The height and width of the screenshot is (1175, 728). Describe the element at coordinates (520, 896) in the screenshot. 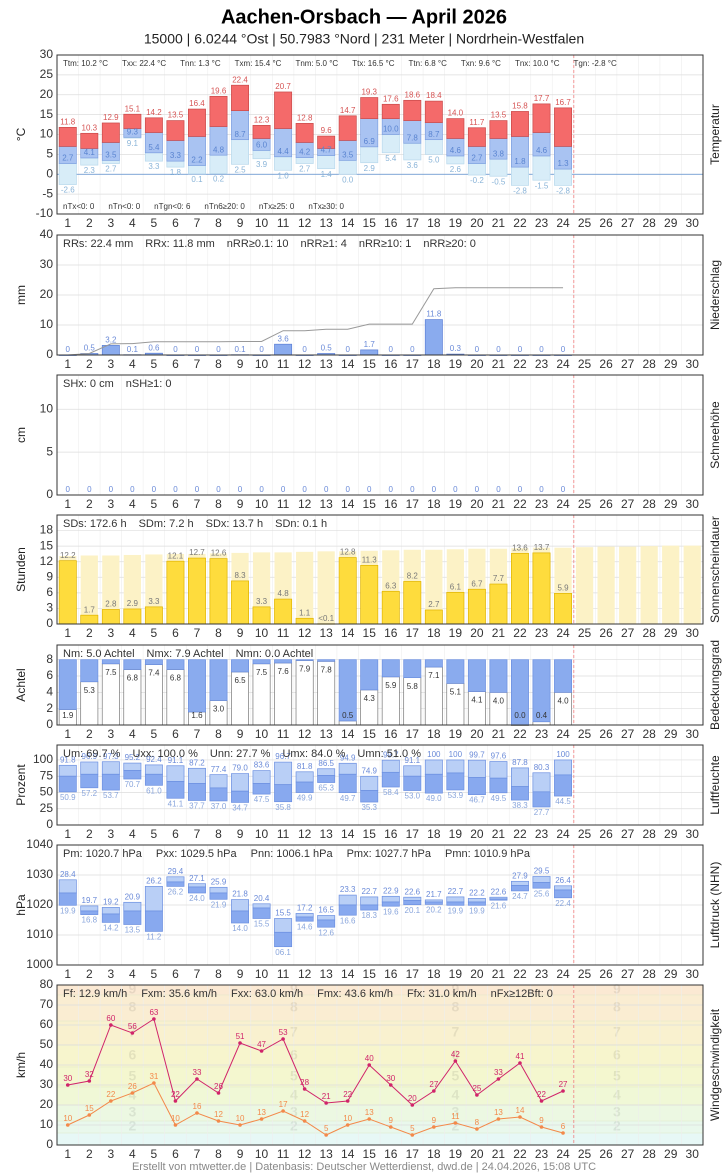

I see `min-label: 24.7` at that location.